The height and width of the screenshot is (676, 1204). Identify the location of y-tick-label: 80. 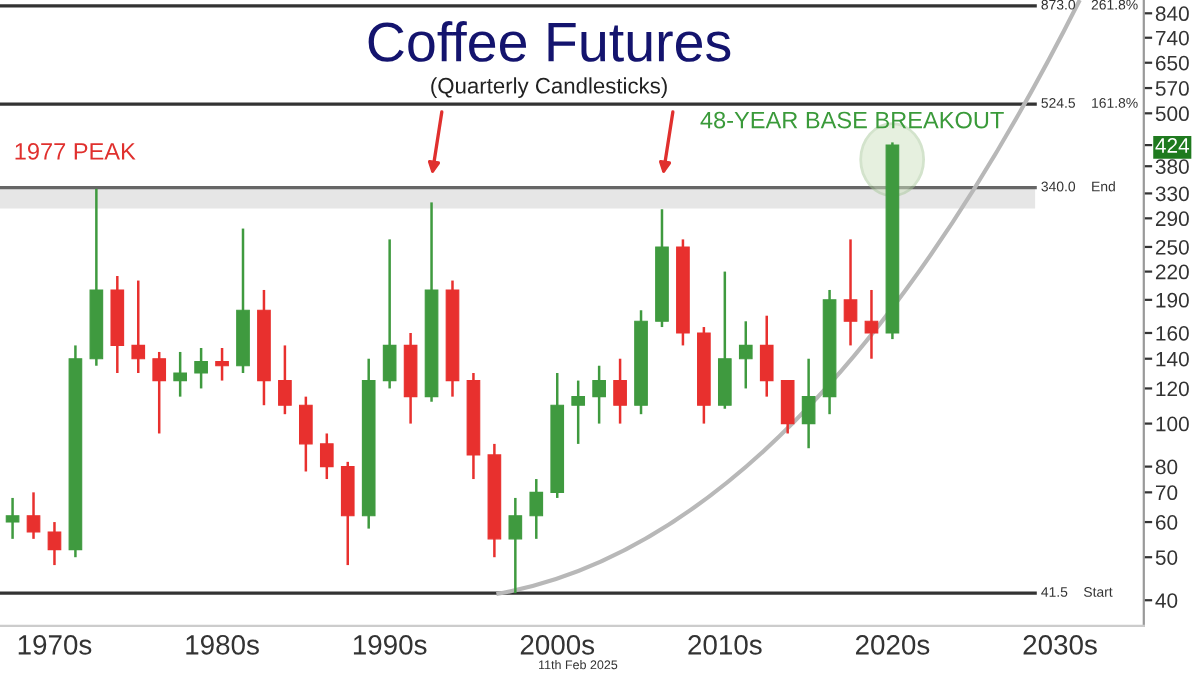
(1166, 467).